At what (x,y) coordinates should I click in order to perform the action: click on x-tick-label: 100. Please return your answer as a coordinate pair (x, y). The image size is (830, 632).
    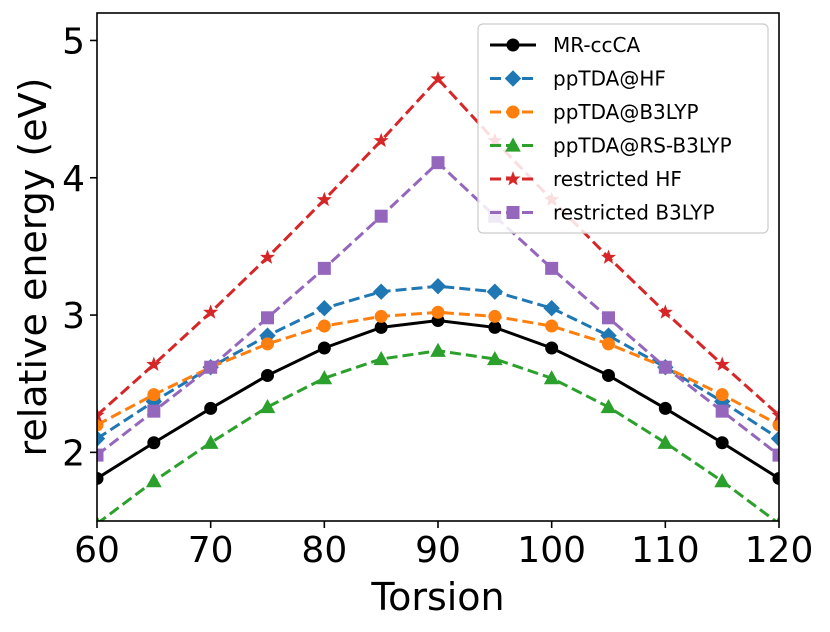
    Looking at the image, I should click on (551, 550).